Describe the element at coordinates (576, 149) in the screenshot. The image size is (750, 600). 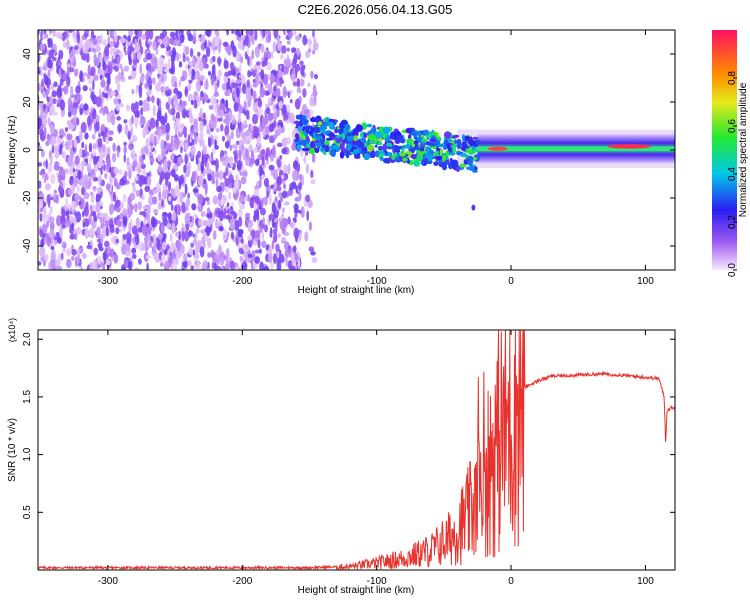
I see `carrier-core` at that location.